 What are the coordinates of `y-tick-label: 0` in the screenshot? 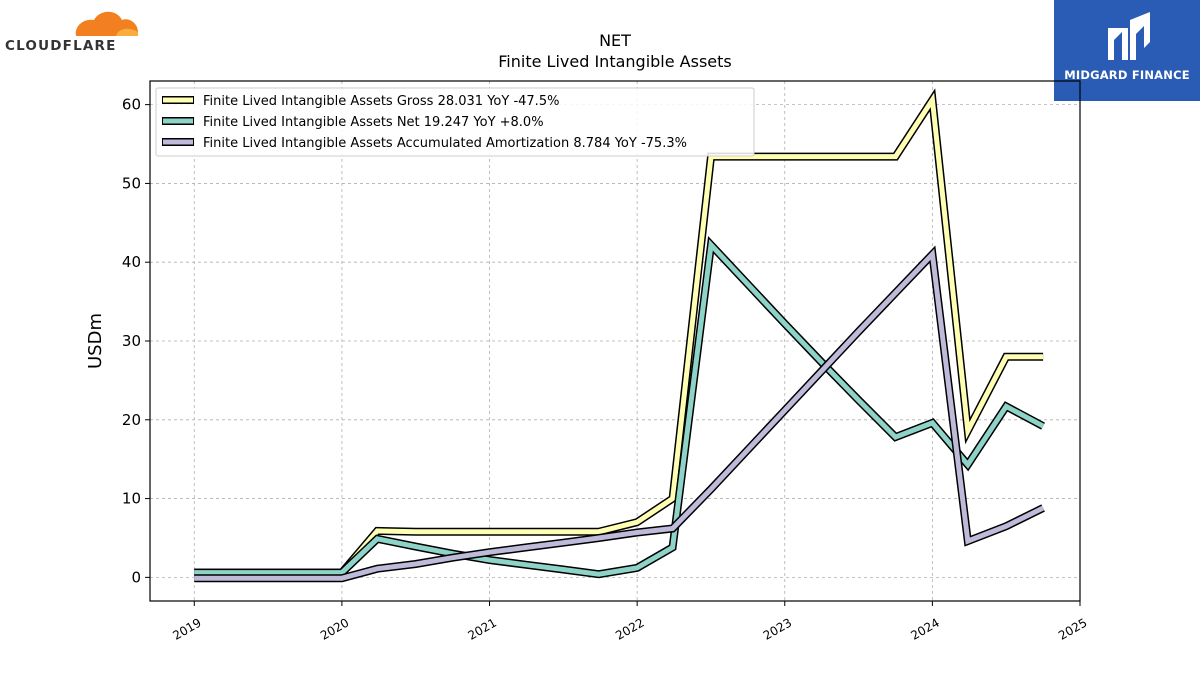 It's located at (136, 577).